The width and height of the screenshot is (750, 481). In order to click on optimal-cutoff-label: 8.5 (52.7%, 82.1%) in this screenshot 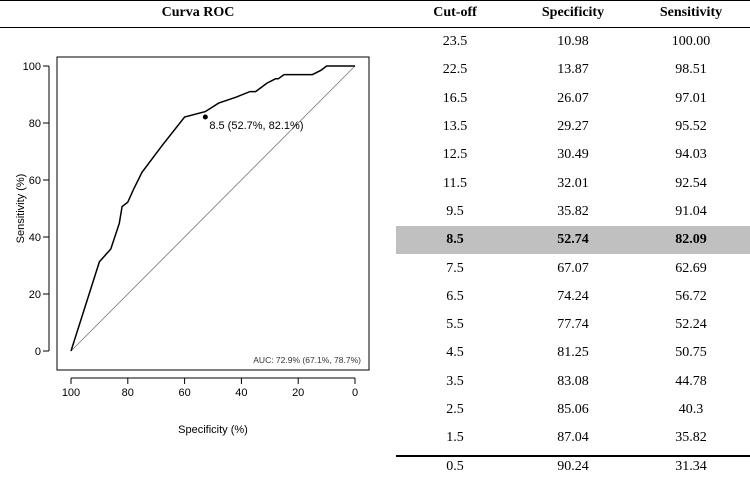, I will do `click(256, 126)`.